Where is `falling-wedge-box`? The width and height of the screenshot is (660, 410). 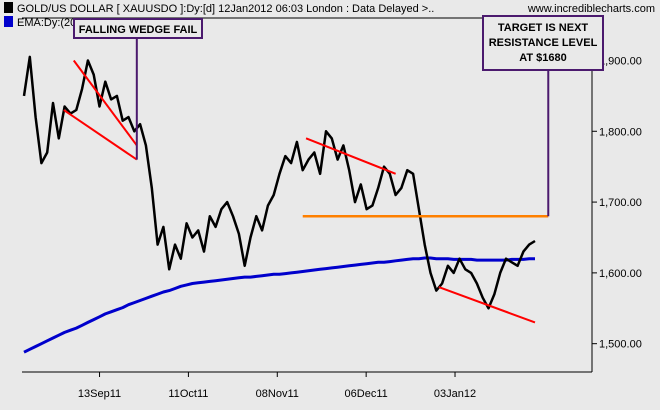 falling-wedge-box is located at coordinates (138, 28).